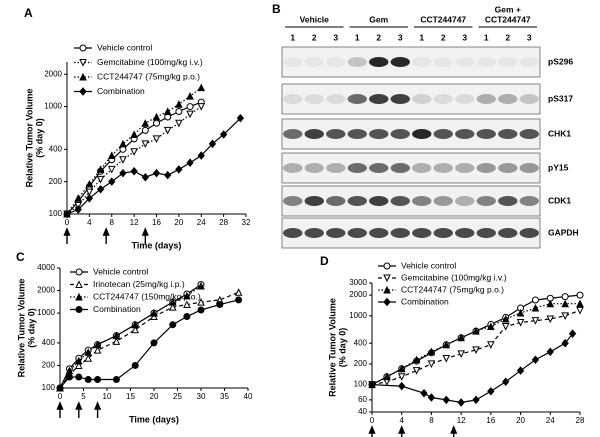 The width and height of the screenshot is (600, 437). Describe the element at coordinates (362, 399) in the screenshot. I see `y-tick-label: 60` at that location.